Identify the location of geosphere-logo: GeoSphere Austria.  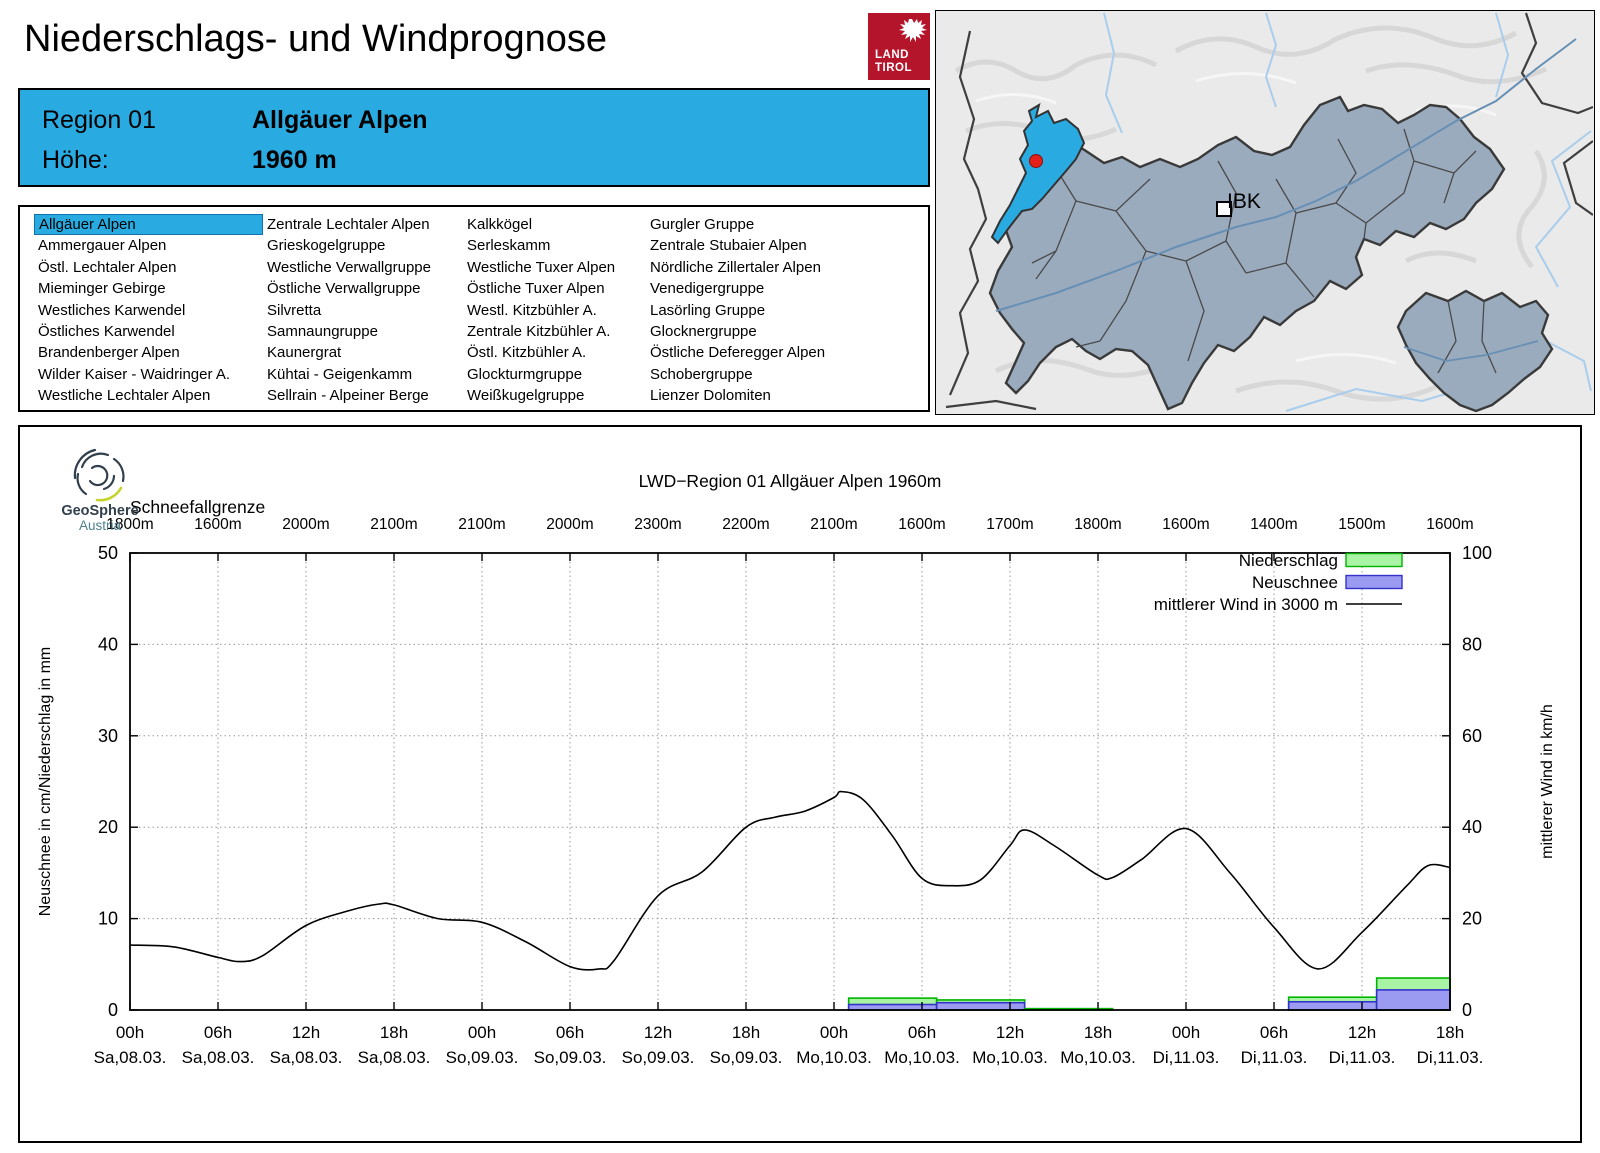
(100, 489).